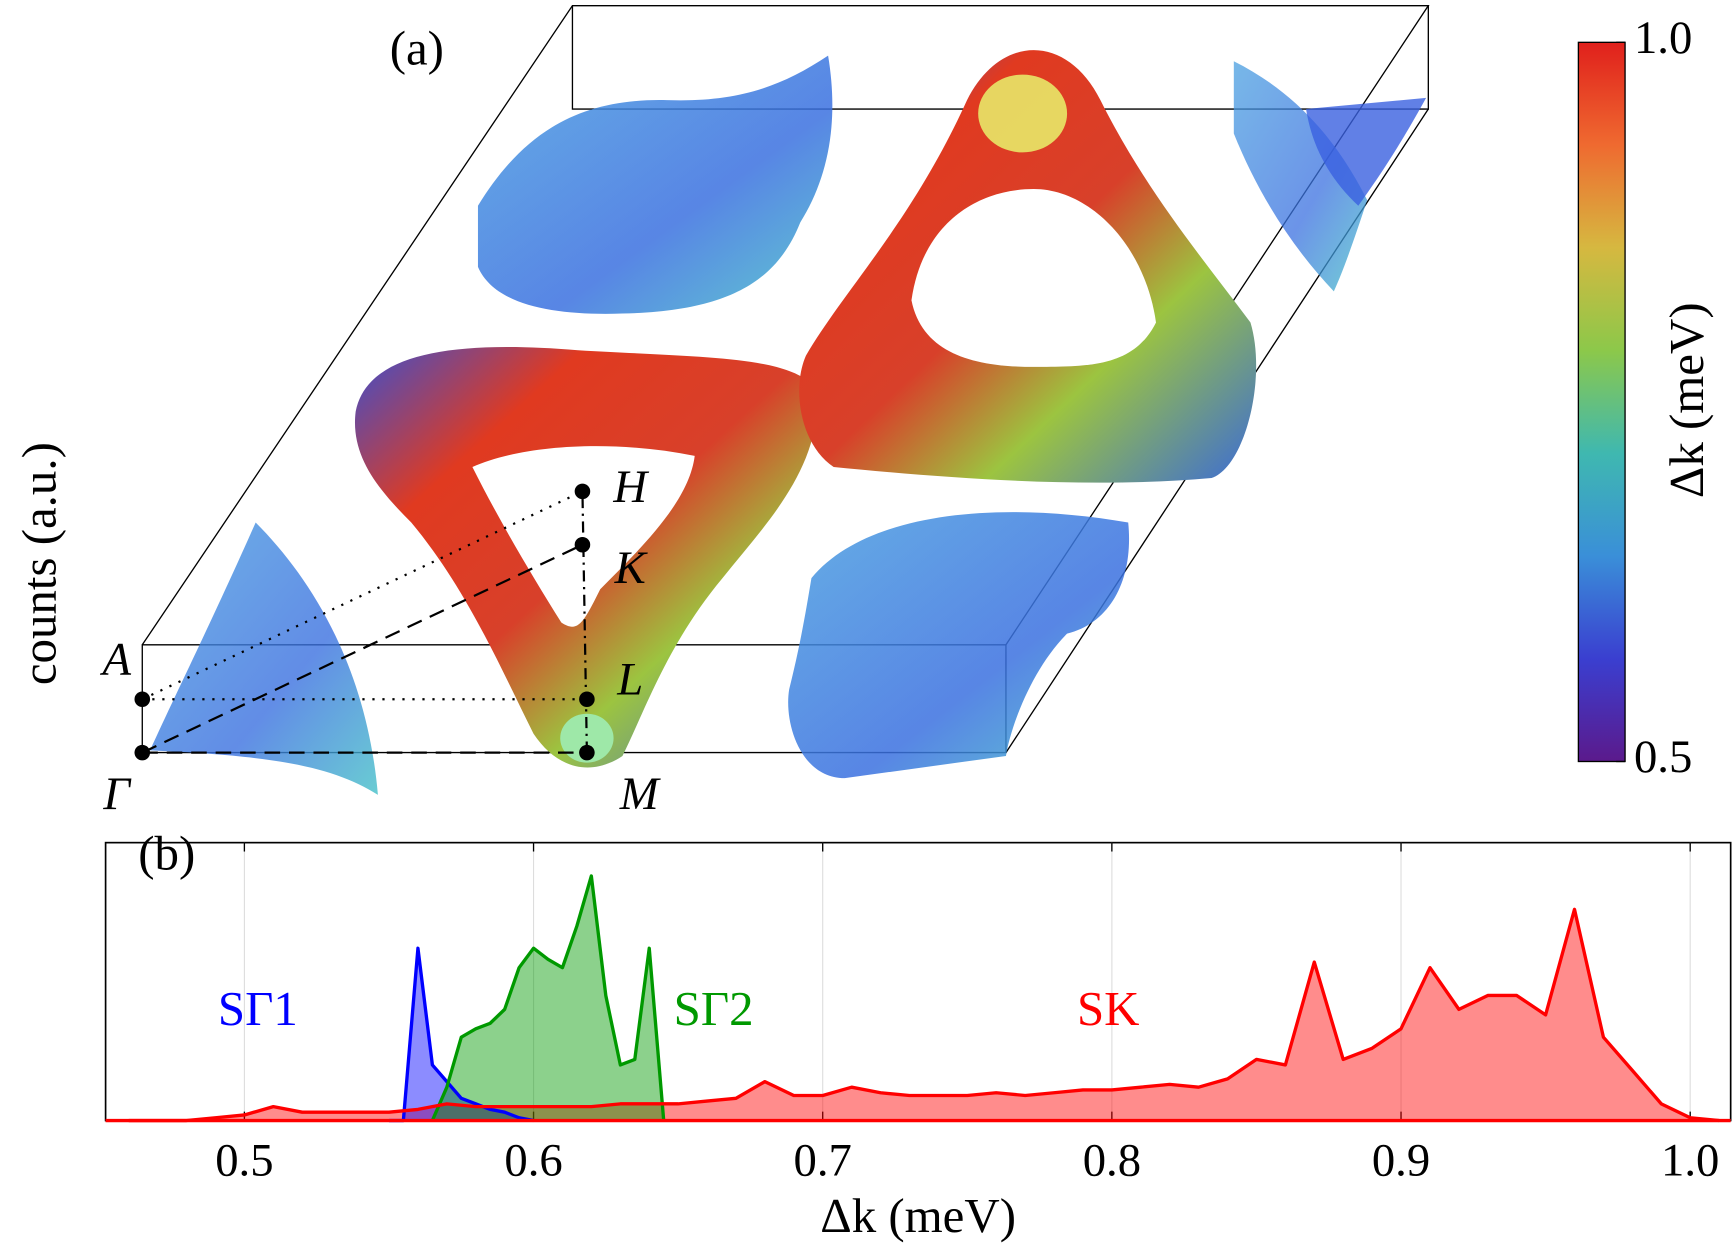 This screenshot has width=1734, height=1254. Describe the element at coordinates (115, 659) in the screenshot. I see `k-point-label: A` at that location.